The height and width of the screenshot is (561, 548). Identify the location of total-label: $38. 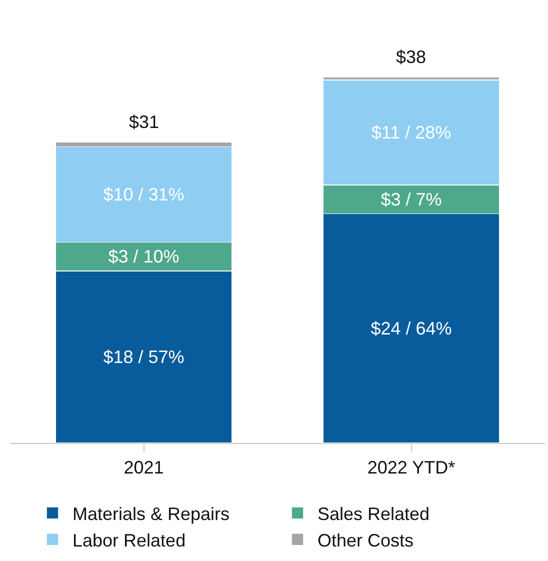
(411, 57).